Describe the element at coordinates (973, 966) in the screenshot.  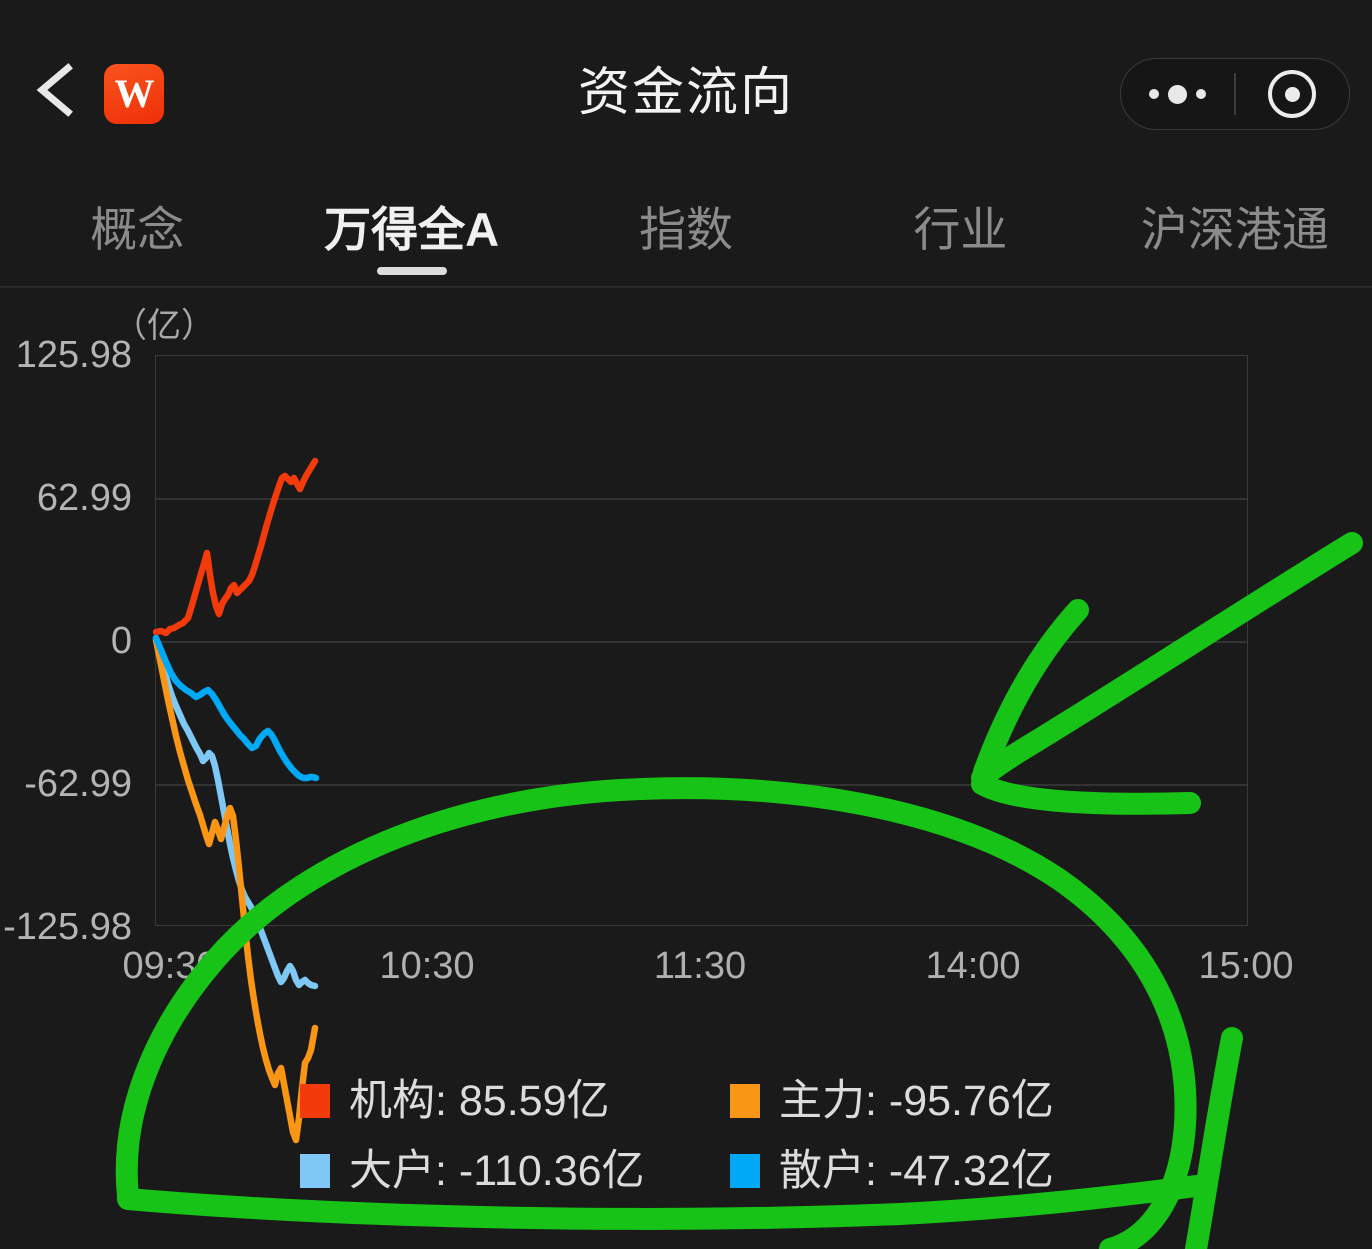
I see `x-tick-label-3: 14:00` at that location.